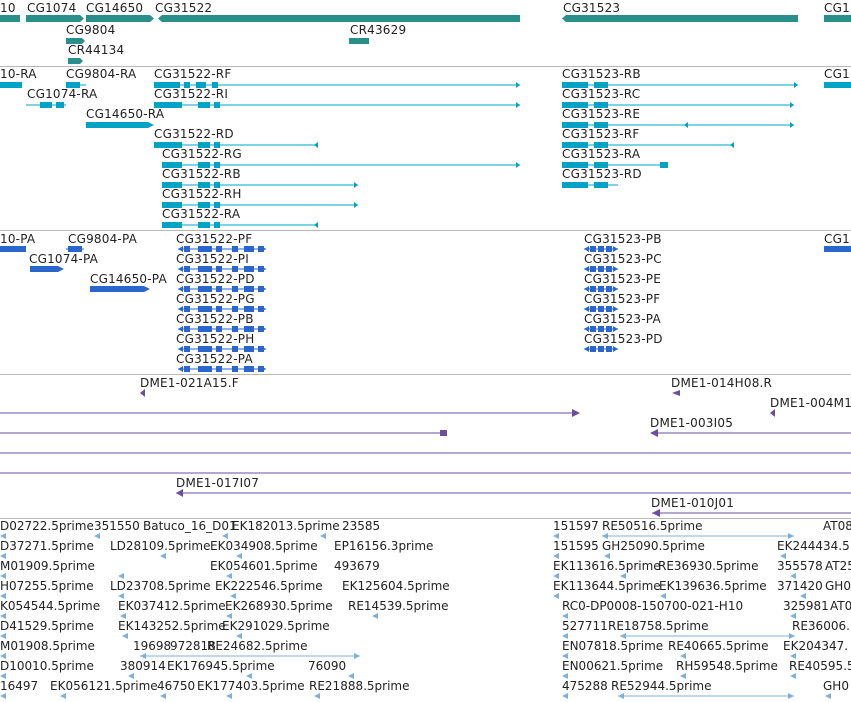 This screenshot has height=702, width=851. Describe the element at coordinates (191, 94) in the screenshot. I see `transcript-label: CG31522-RI` at that location.